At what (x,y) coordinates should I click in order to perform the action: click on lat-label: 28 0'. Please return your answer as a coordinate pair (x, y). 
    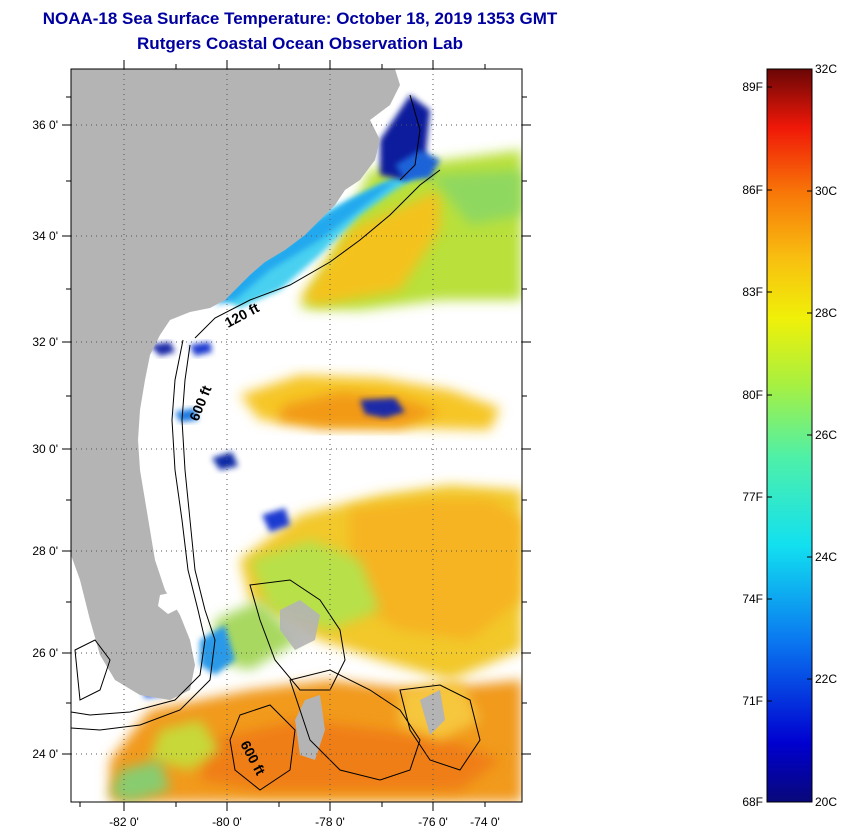
    Looking at the image, I should click on (45, 551).